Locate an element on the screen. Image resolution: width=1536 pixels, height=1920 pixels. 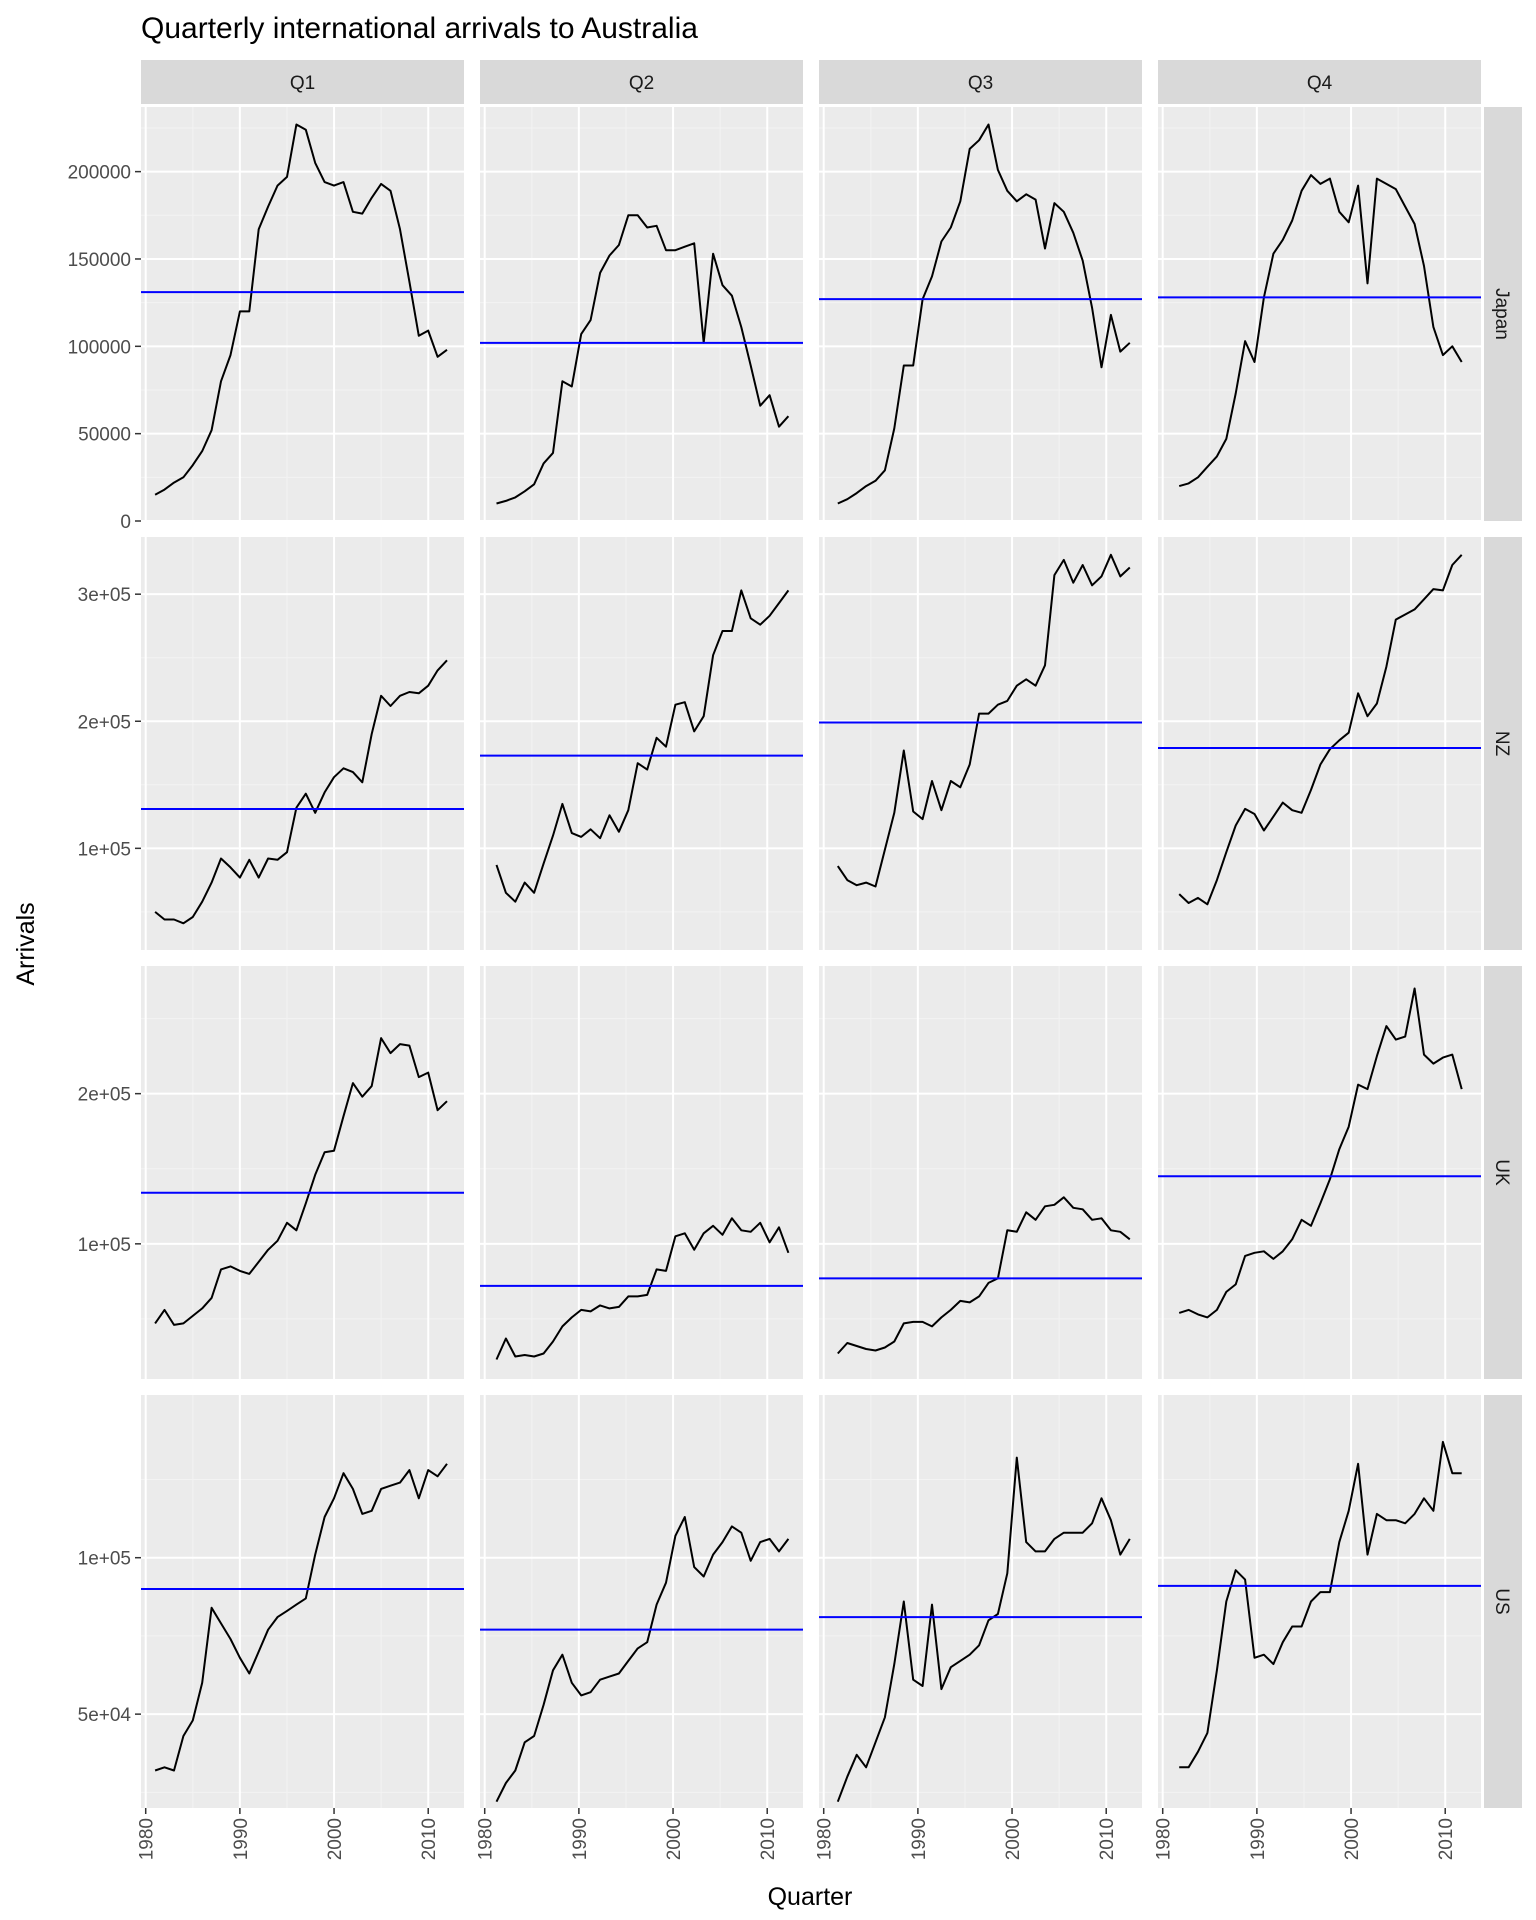
panel-us-q2 is located at coordinates (641, 1601).